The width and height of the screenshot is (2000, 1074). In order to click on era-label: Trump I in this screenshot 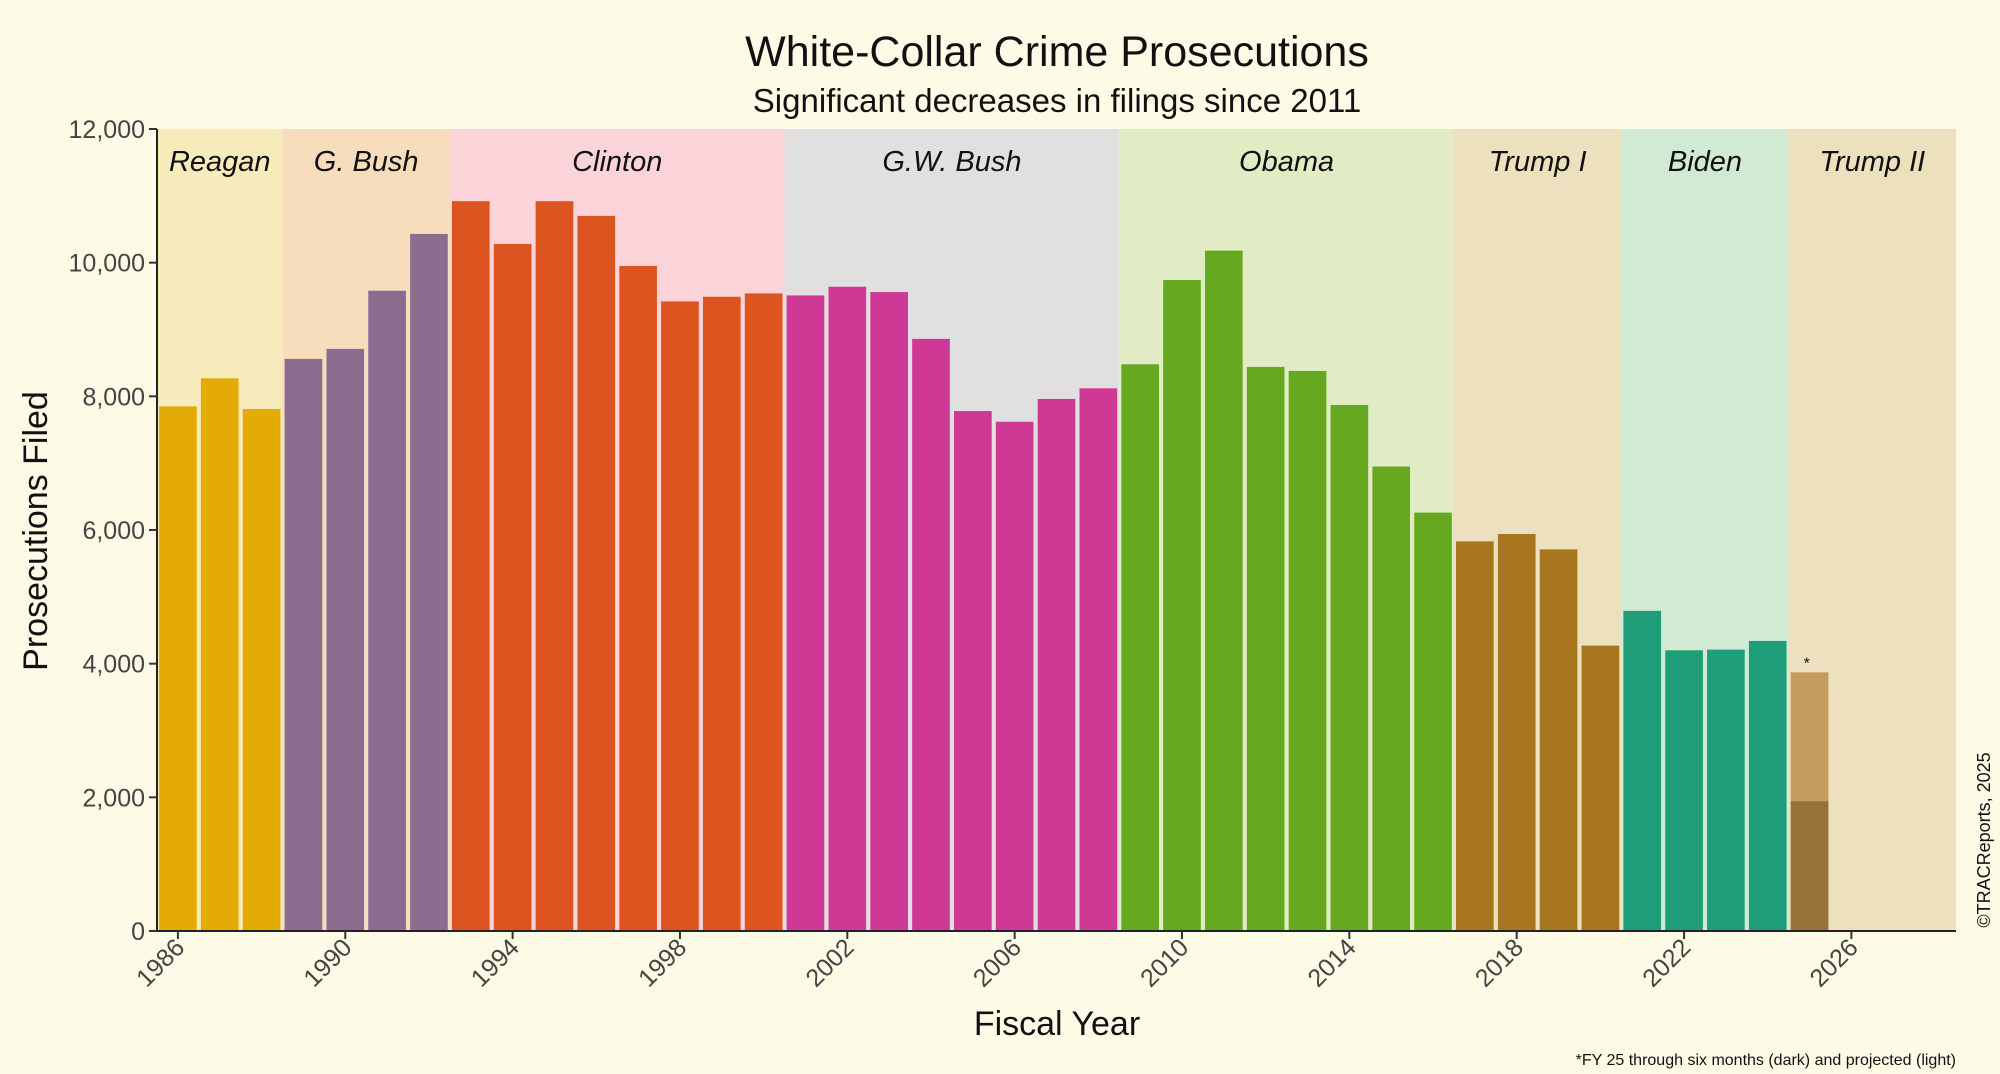, I will do `click(1538, 162)`.